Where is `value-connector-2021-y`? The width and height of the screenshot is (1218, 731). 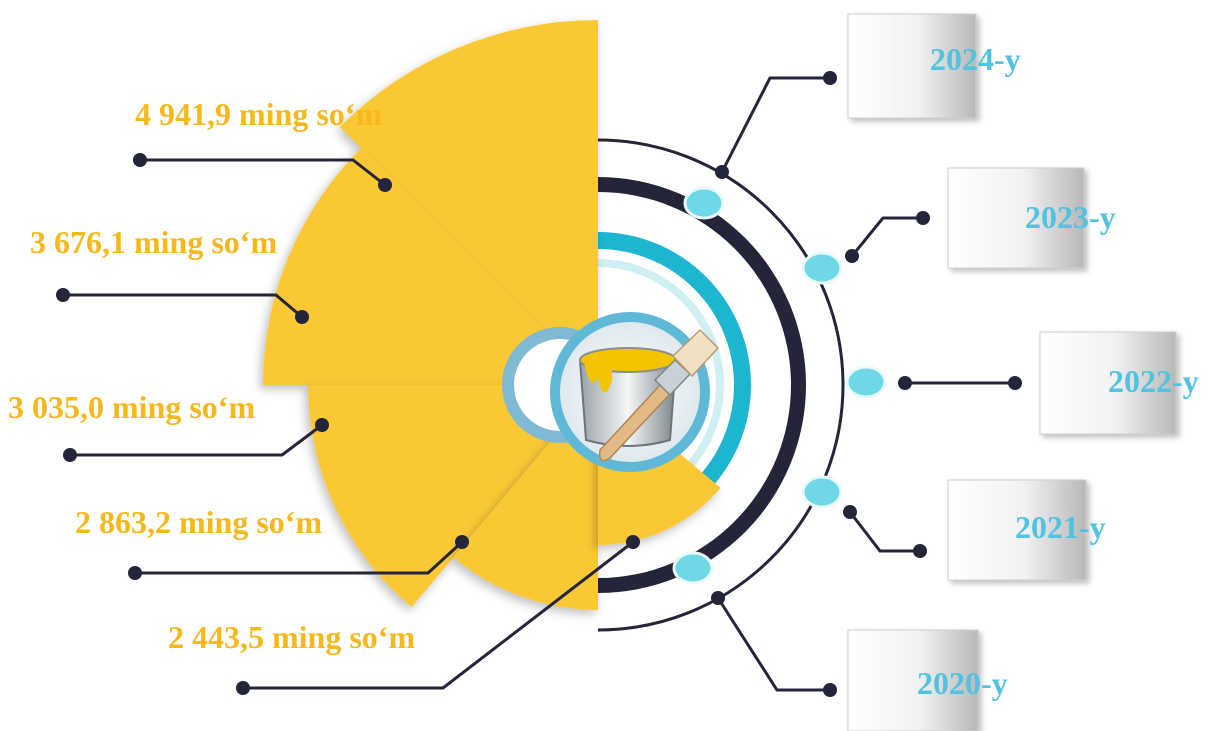 value-connector-2021-y is located at coordinates (299, 557).